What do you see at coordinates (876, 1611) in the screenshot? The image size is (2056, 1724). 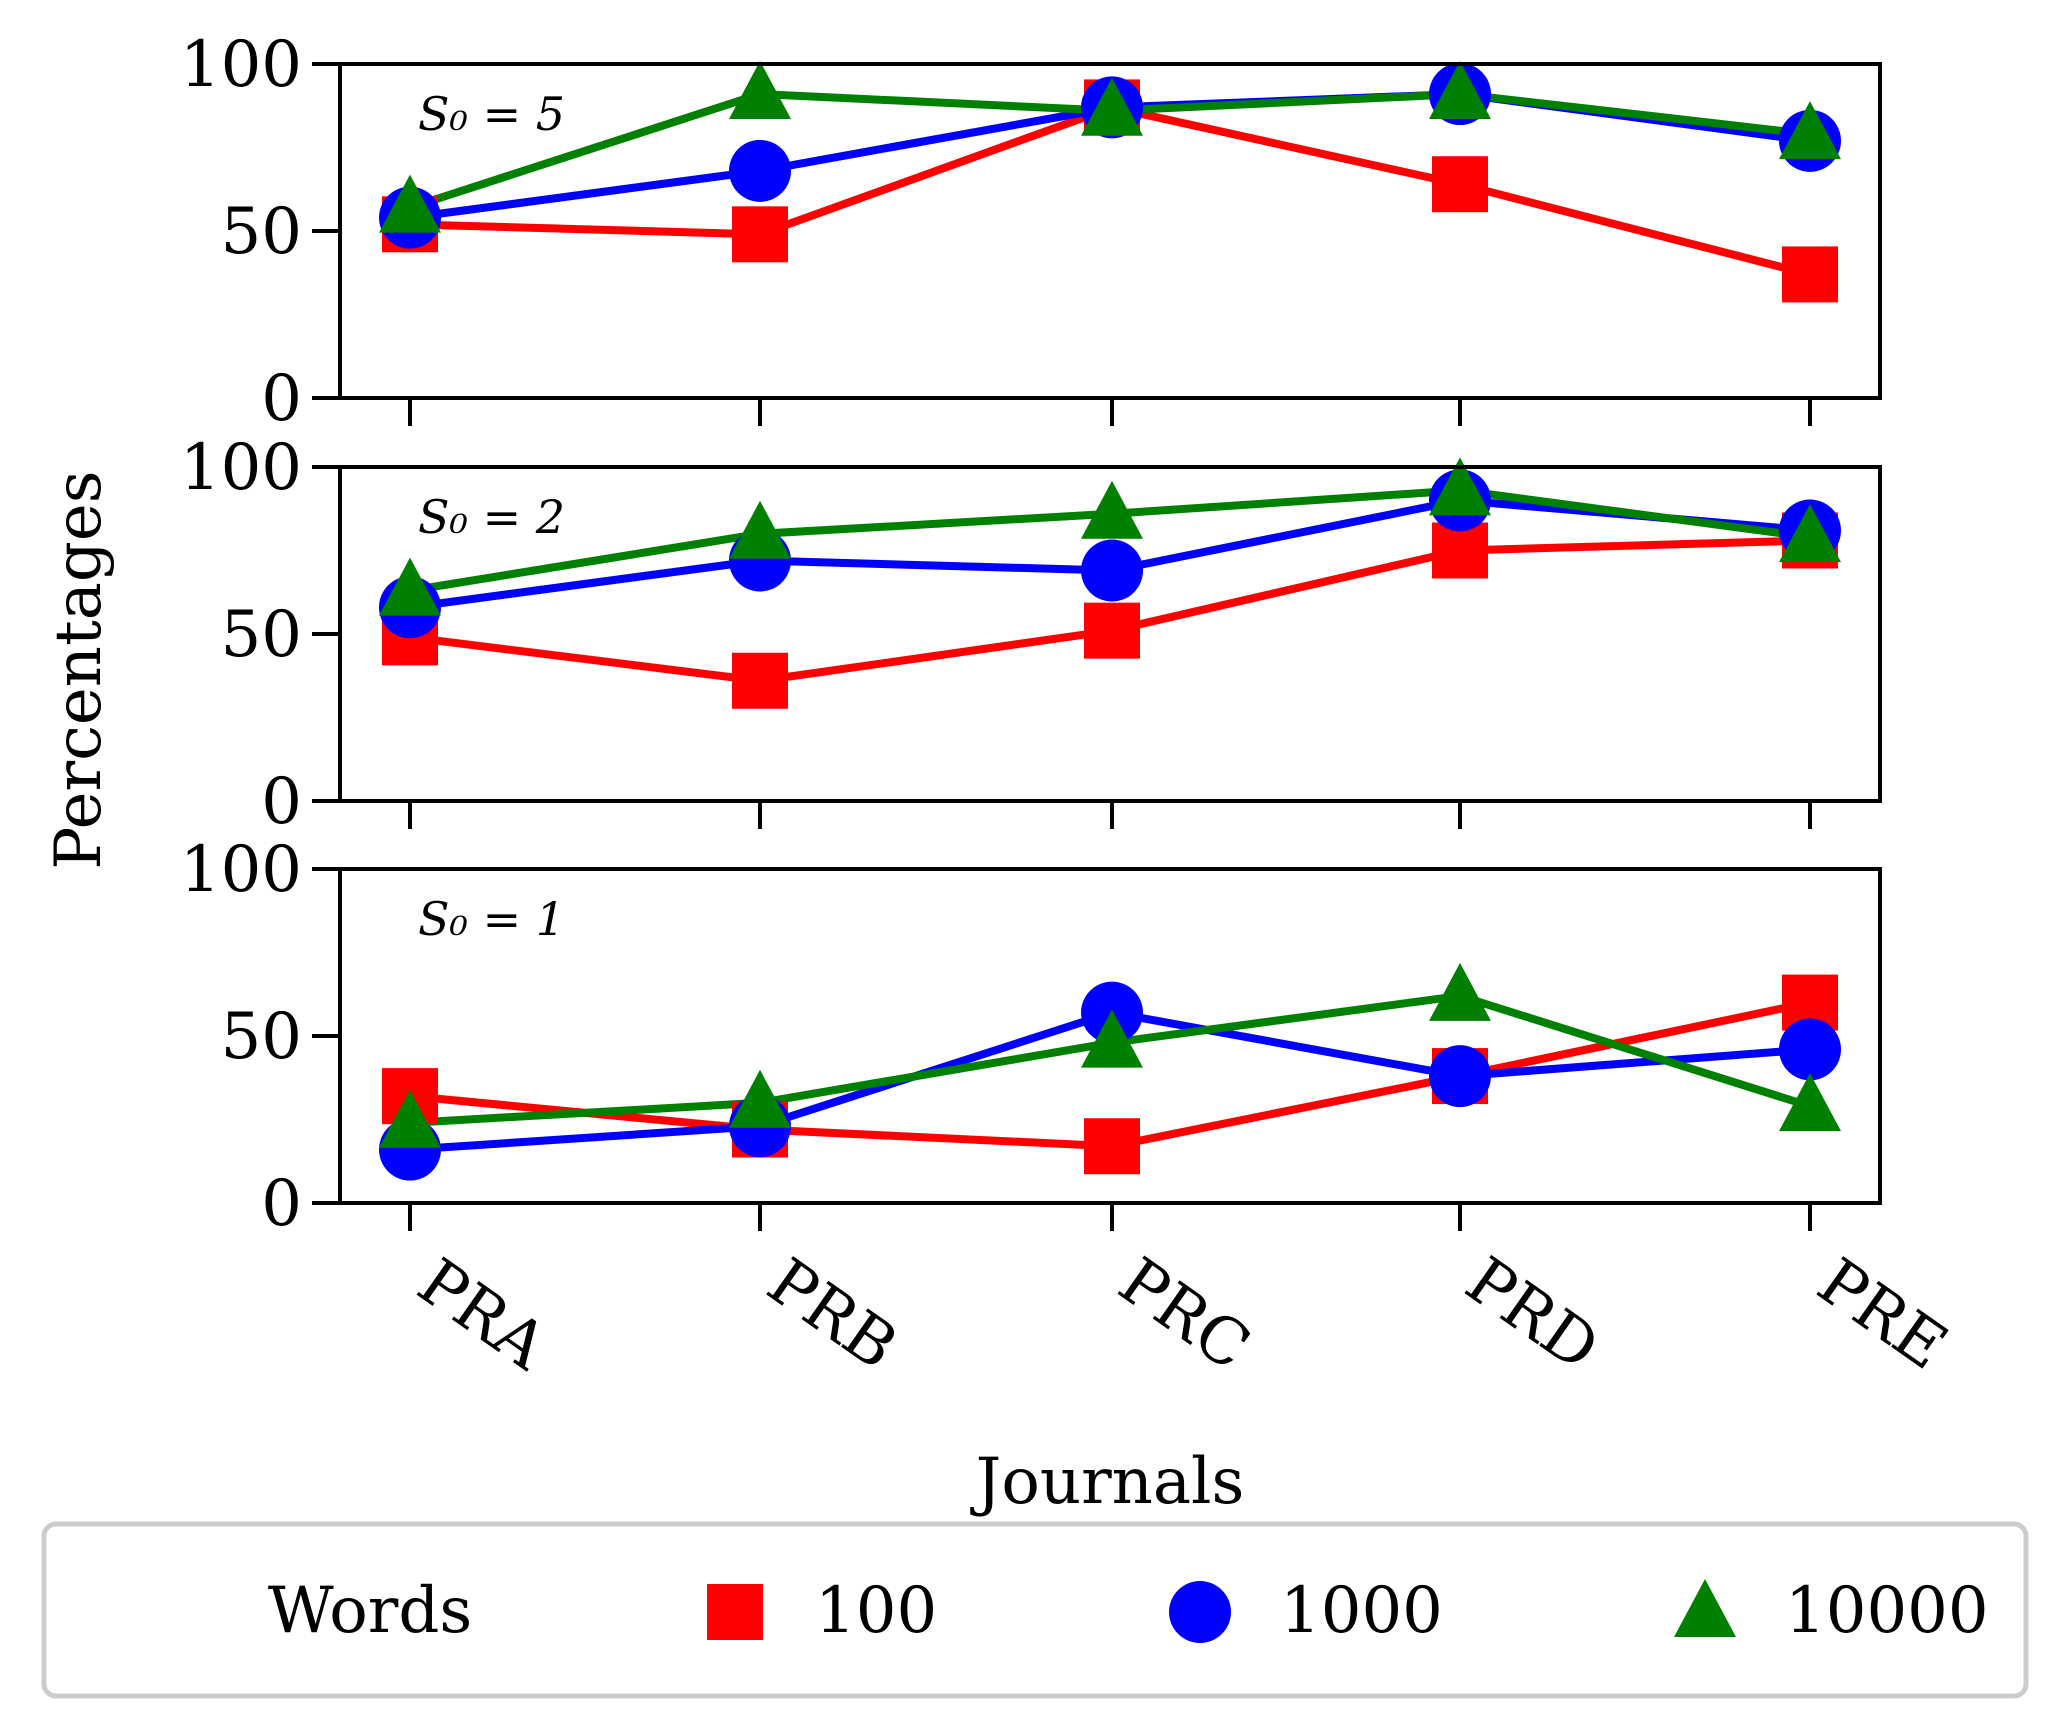 I see `legend-label-100: 100` at bounding box center [876, 1611].